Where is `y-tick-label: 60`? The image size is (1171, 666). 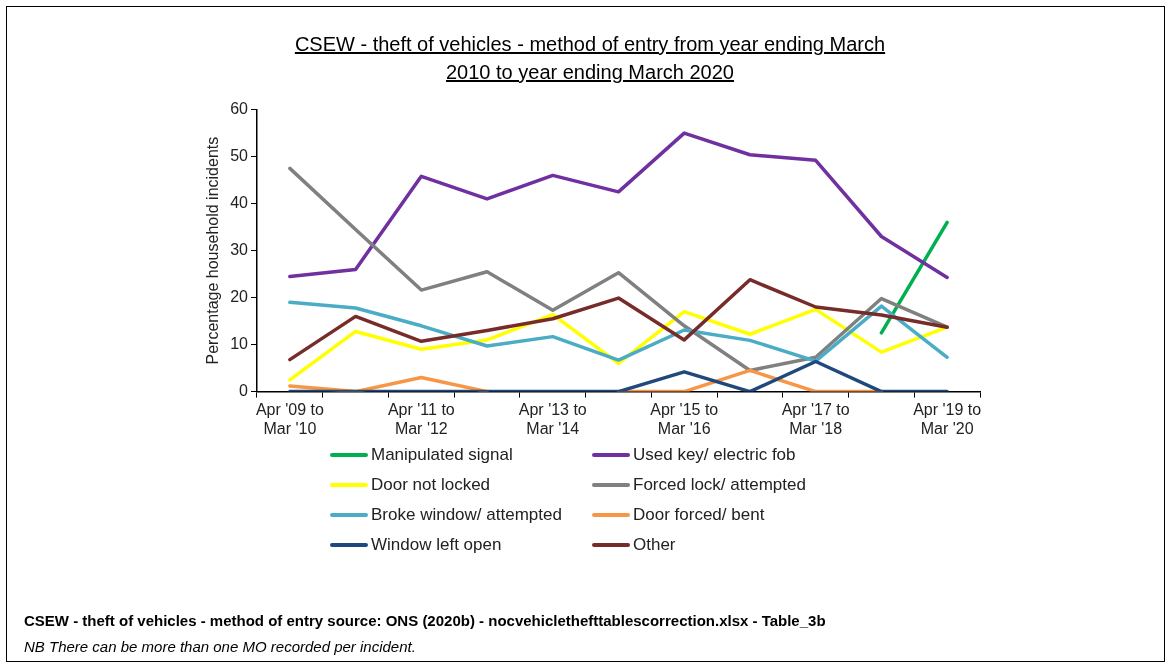 y-tick-label: 60 is located at coordinates (239, 109).